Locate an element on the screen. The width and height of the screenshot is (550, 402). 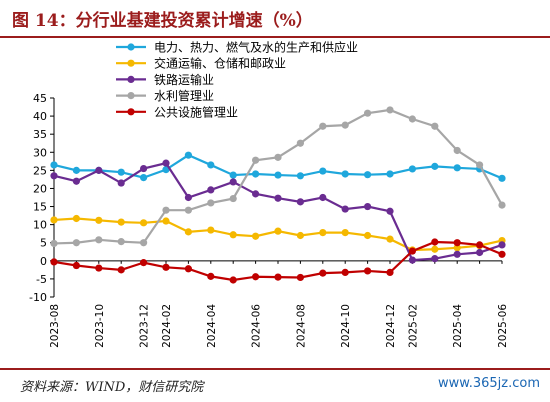
legend-label: 铁路运输业 is located at coordinates (184, 79).